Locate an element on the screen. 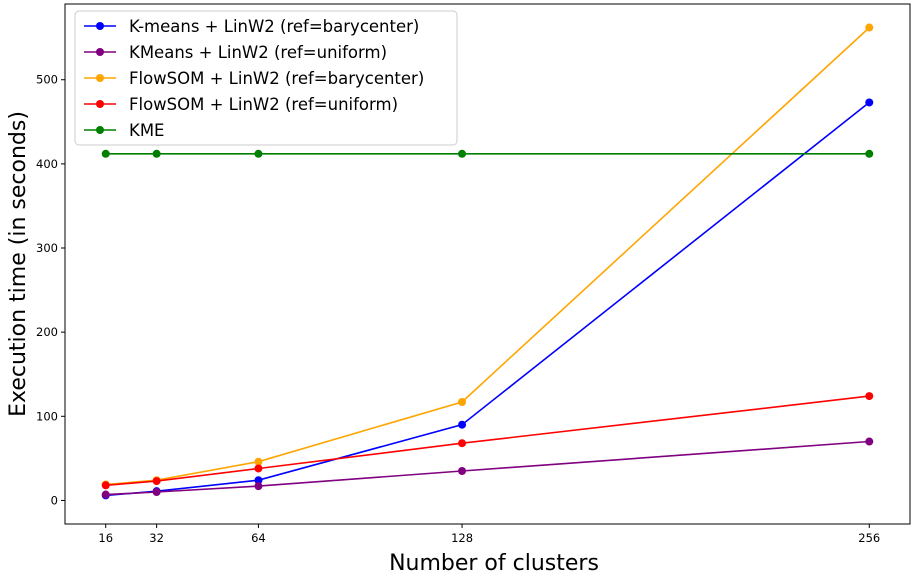  legend-label: KMeans + LinW2 (ref=uniform) is located at coordinates (258, 52).